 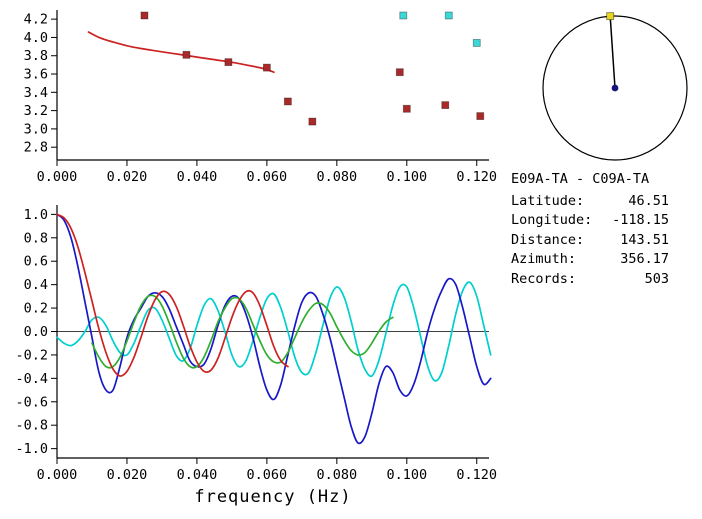 I want to click on phase-velocity-curve, so click(x=181, y=52).